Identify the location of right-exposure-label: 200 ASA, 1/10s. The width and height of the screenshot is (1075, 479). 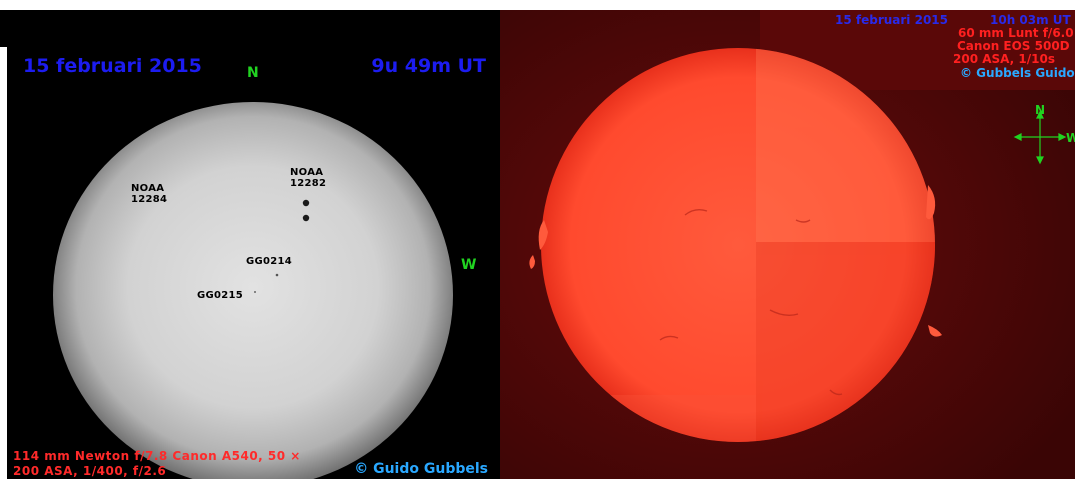
(1004, 59).